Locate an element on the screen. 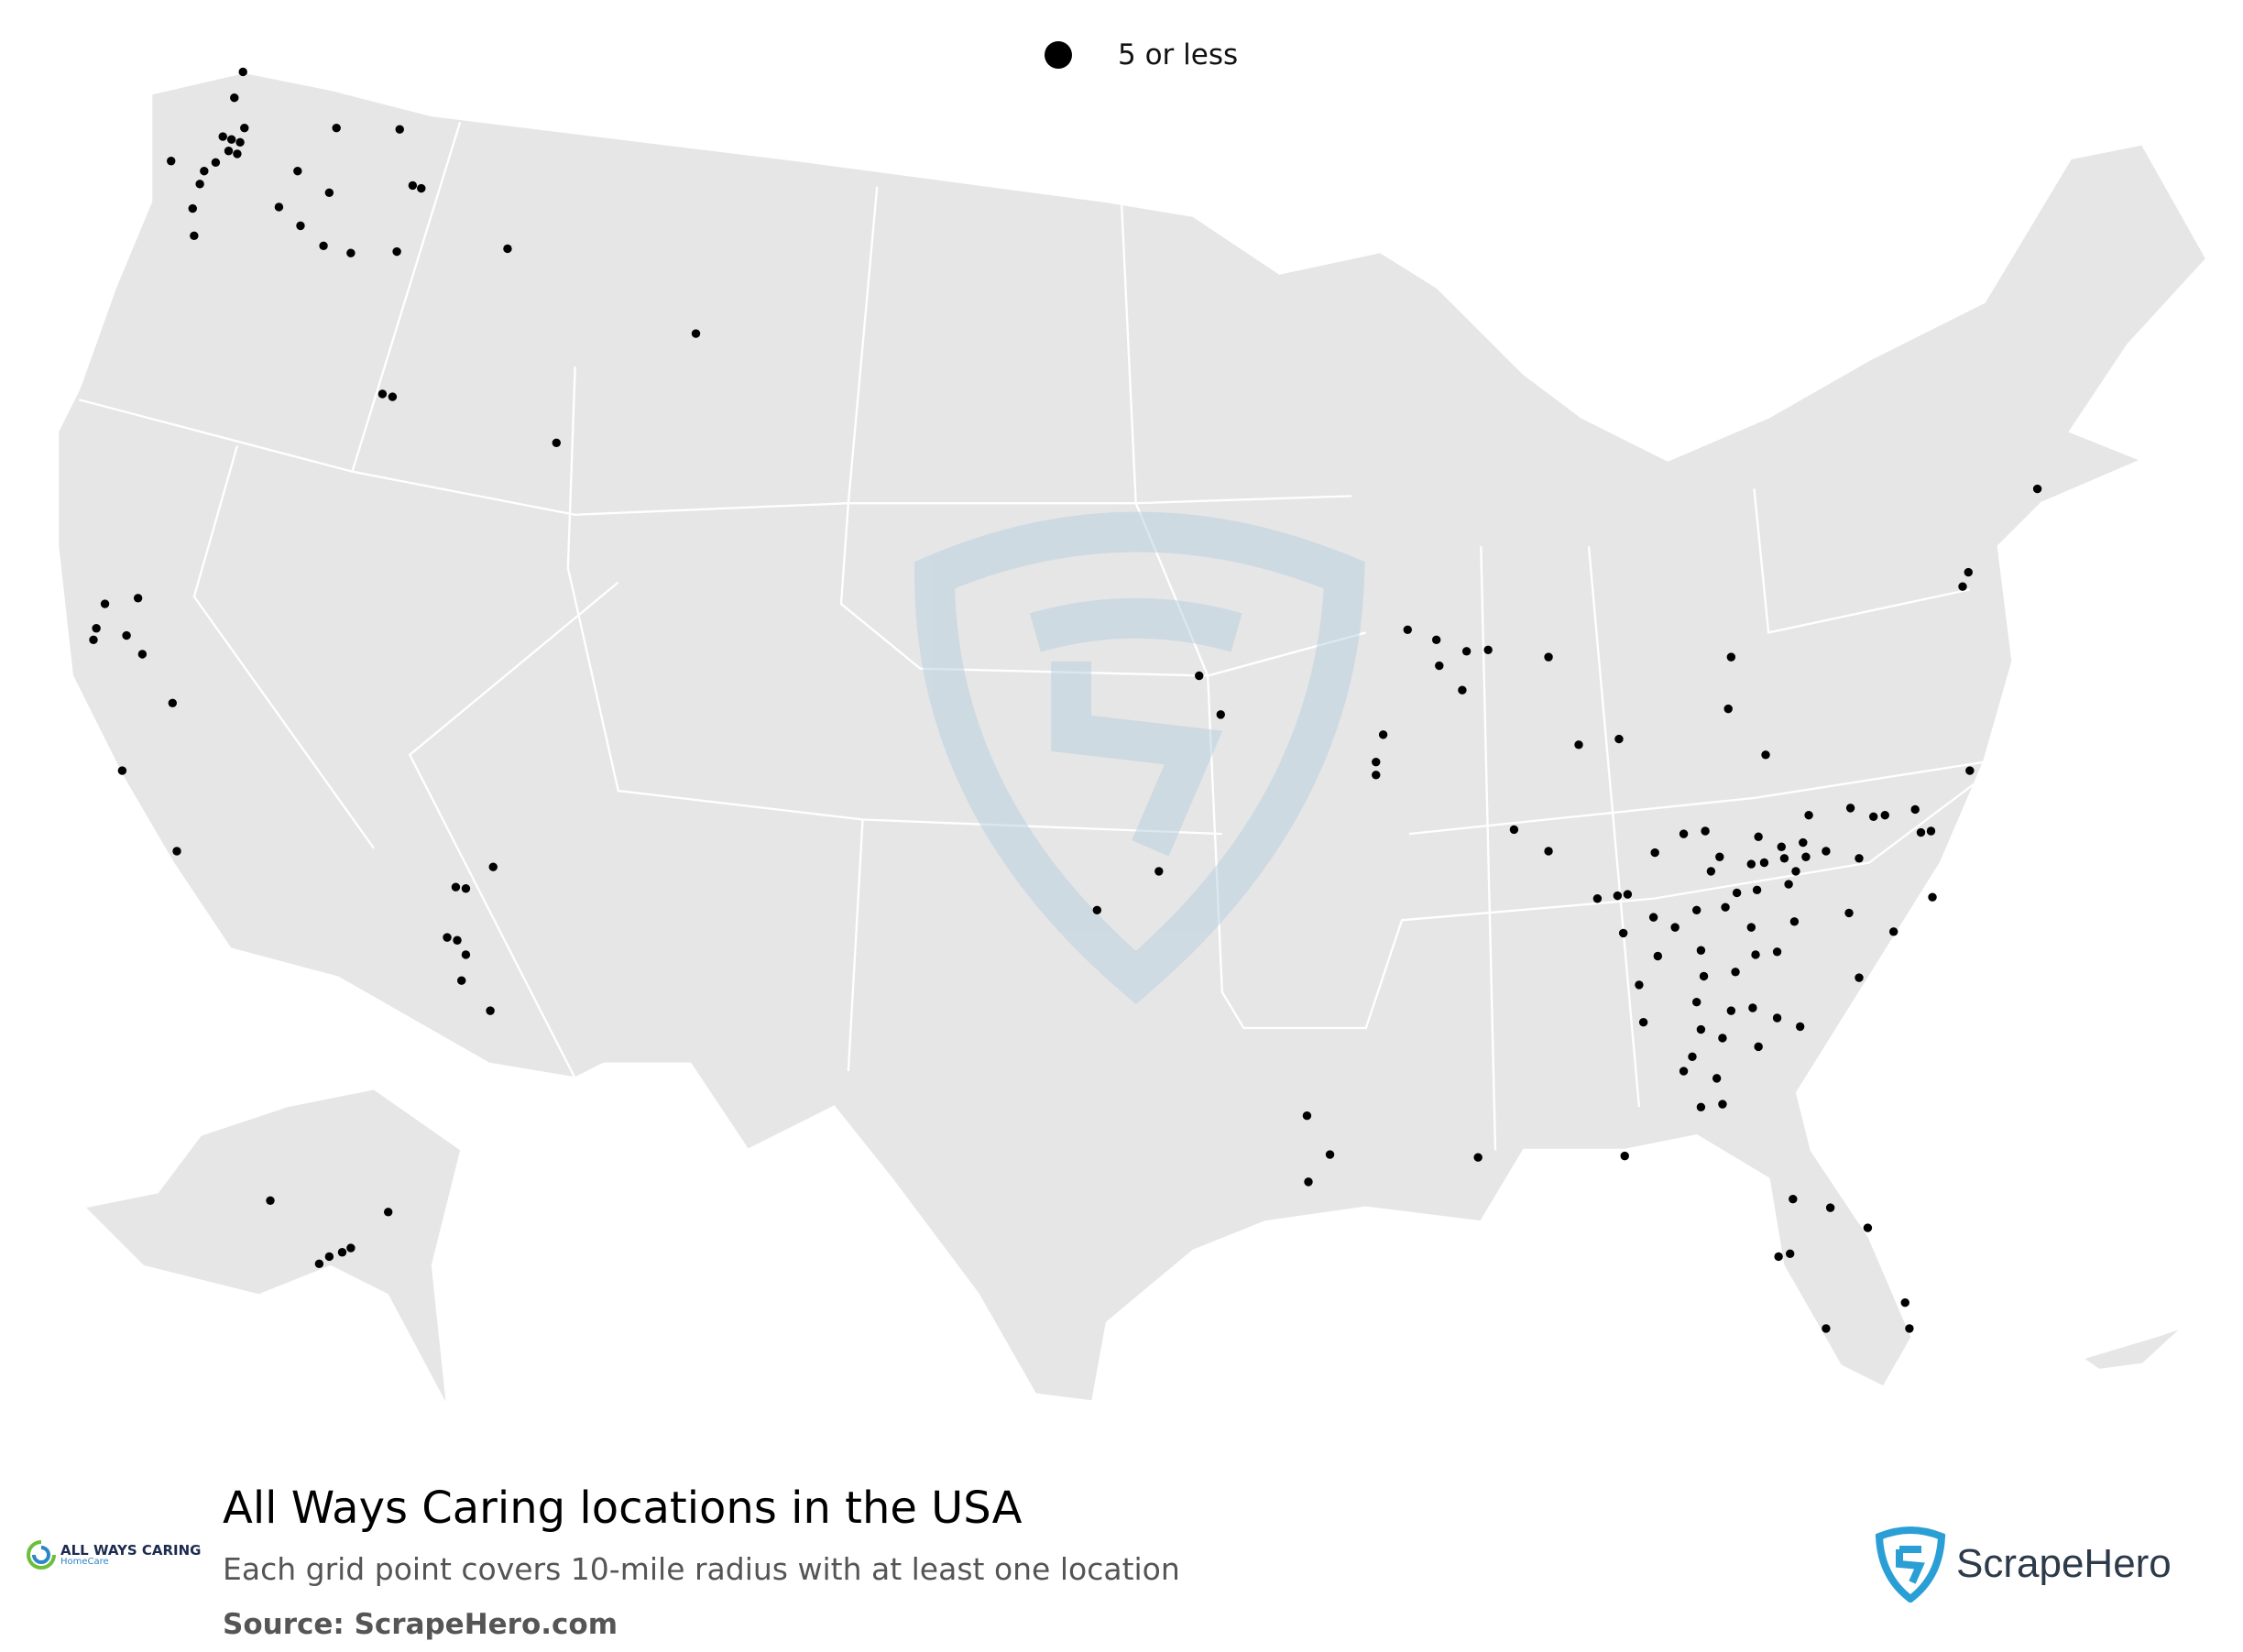 This screenshot has height=1652, width=2243. scrapehero-text: ScrapeHero is located at coordinates (2064, 1563).